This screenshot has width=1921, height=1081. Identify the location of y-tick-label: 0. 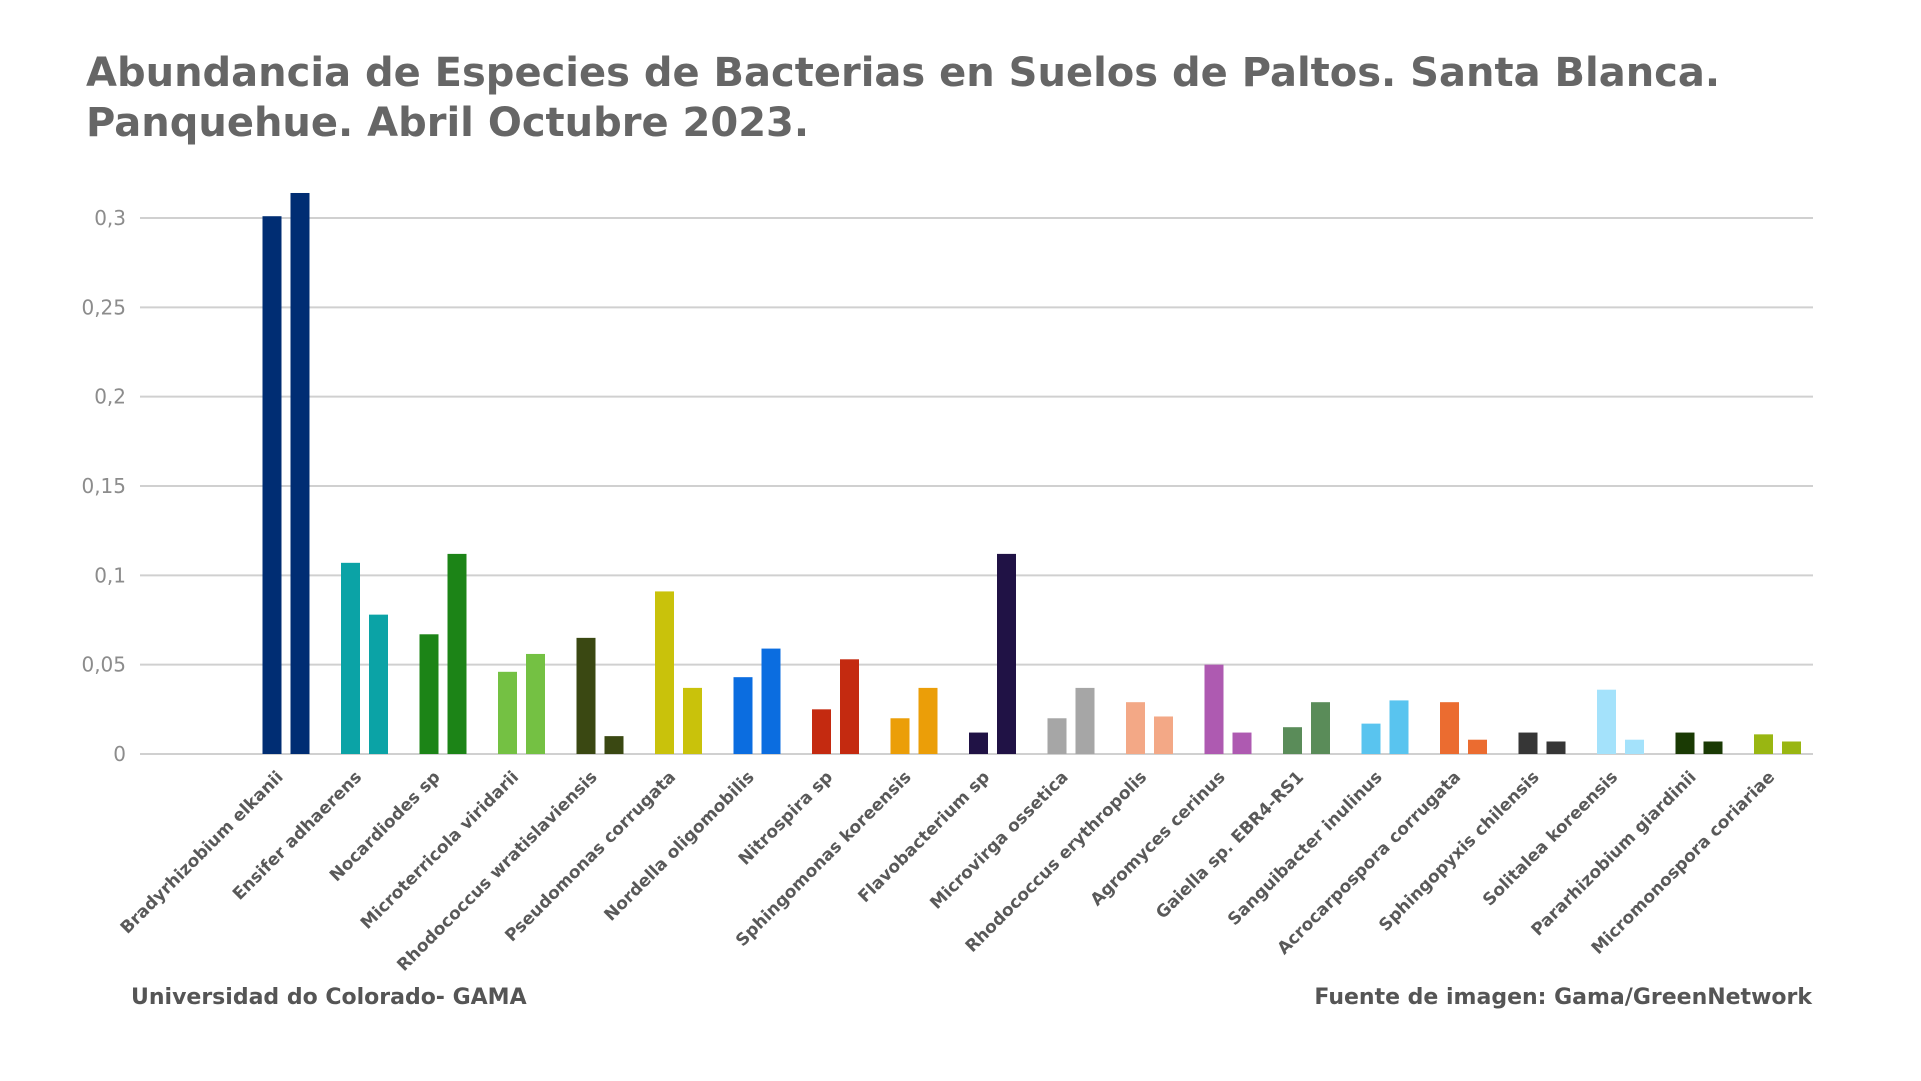
(119, 754).